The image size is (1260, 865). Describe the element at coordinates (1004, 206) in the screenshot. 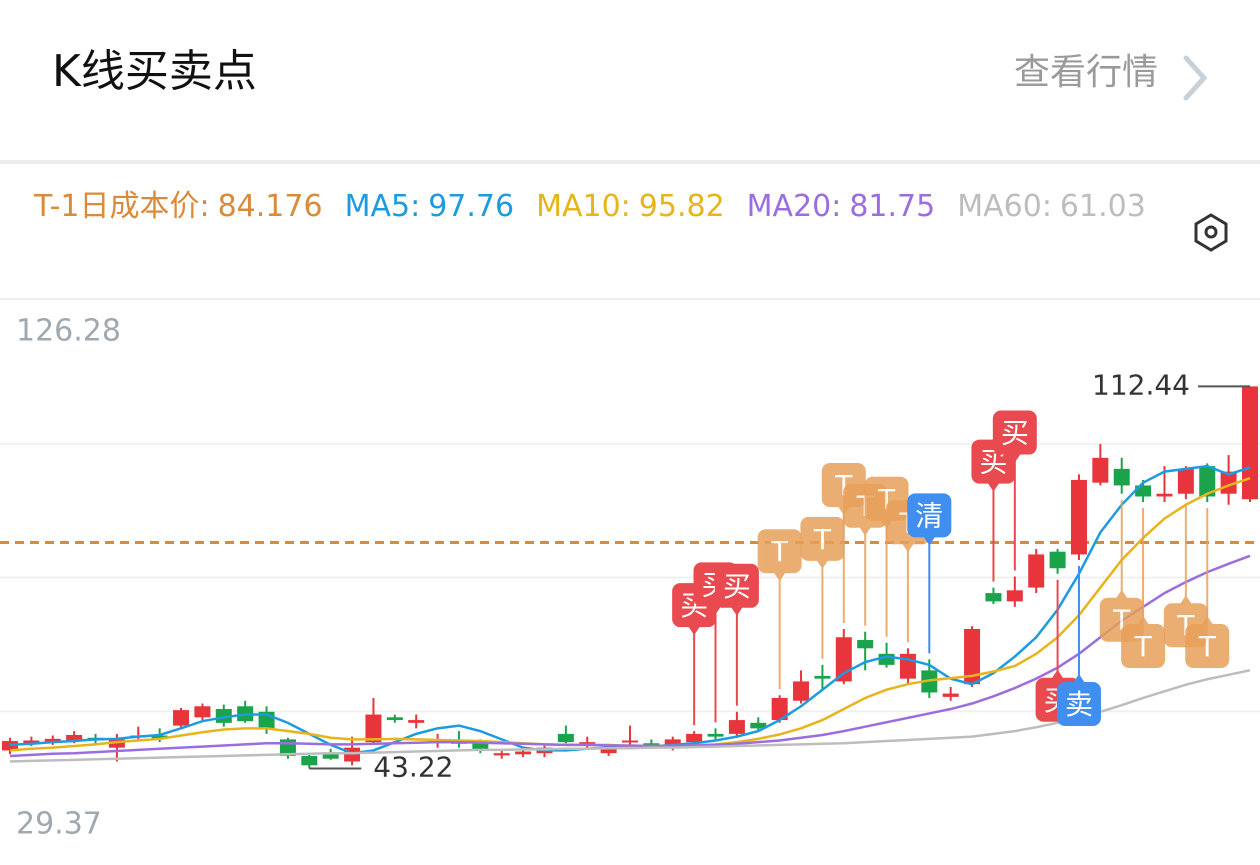

I see `legend-label: MA60:` at that location.